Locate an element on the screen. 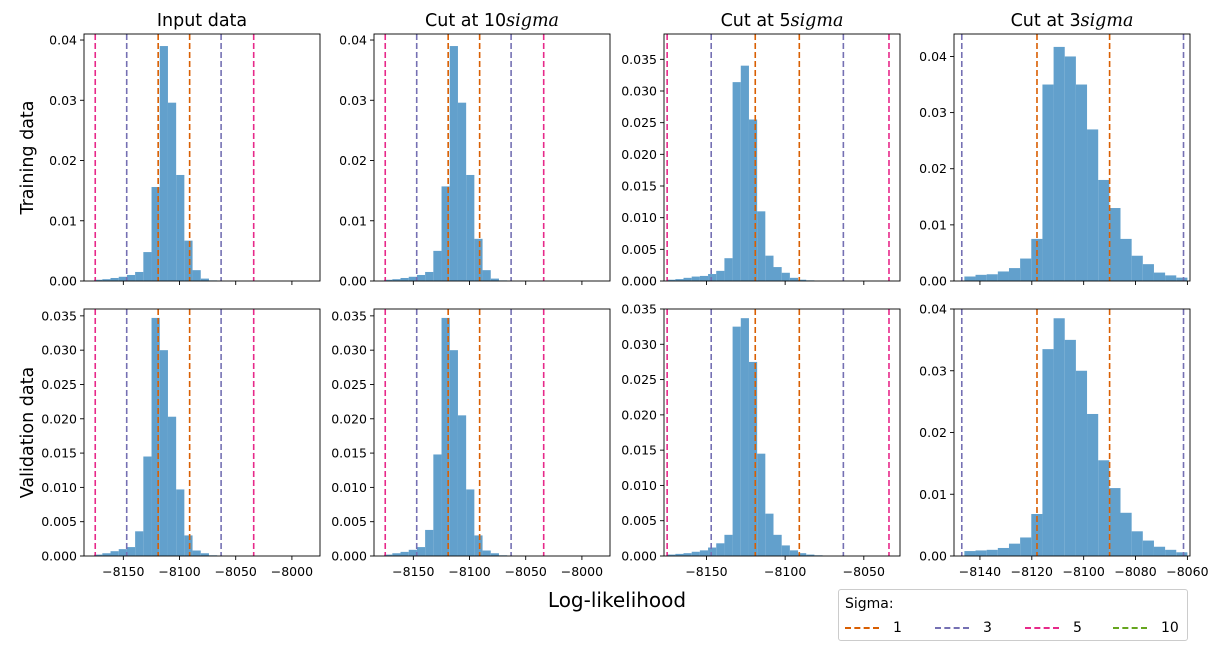  legend-swatch is located at coordinates (1130, 628).